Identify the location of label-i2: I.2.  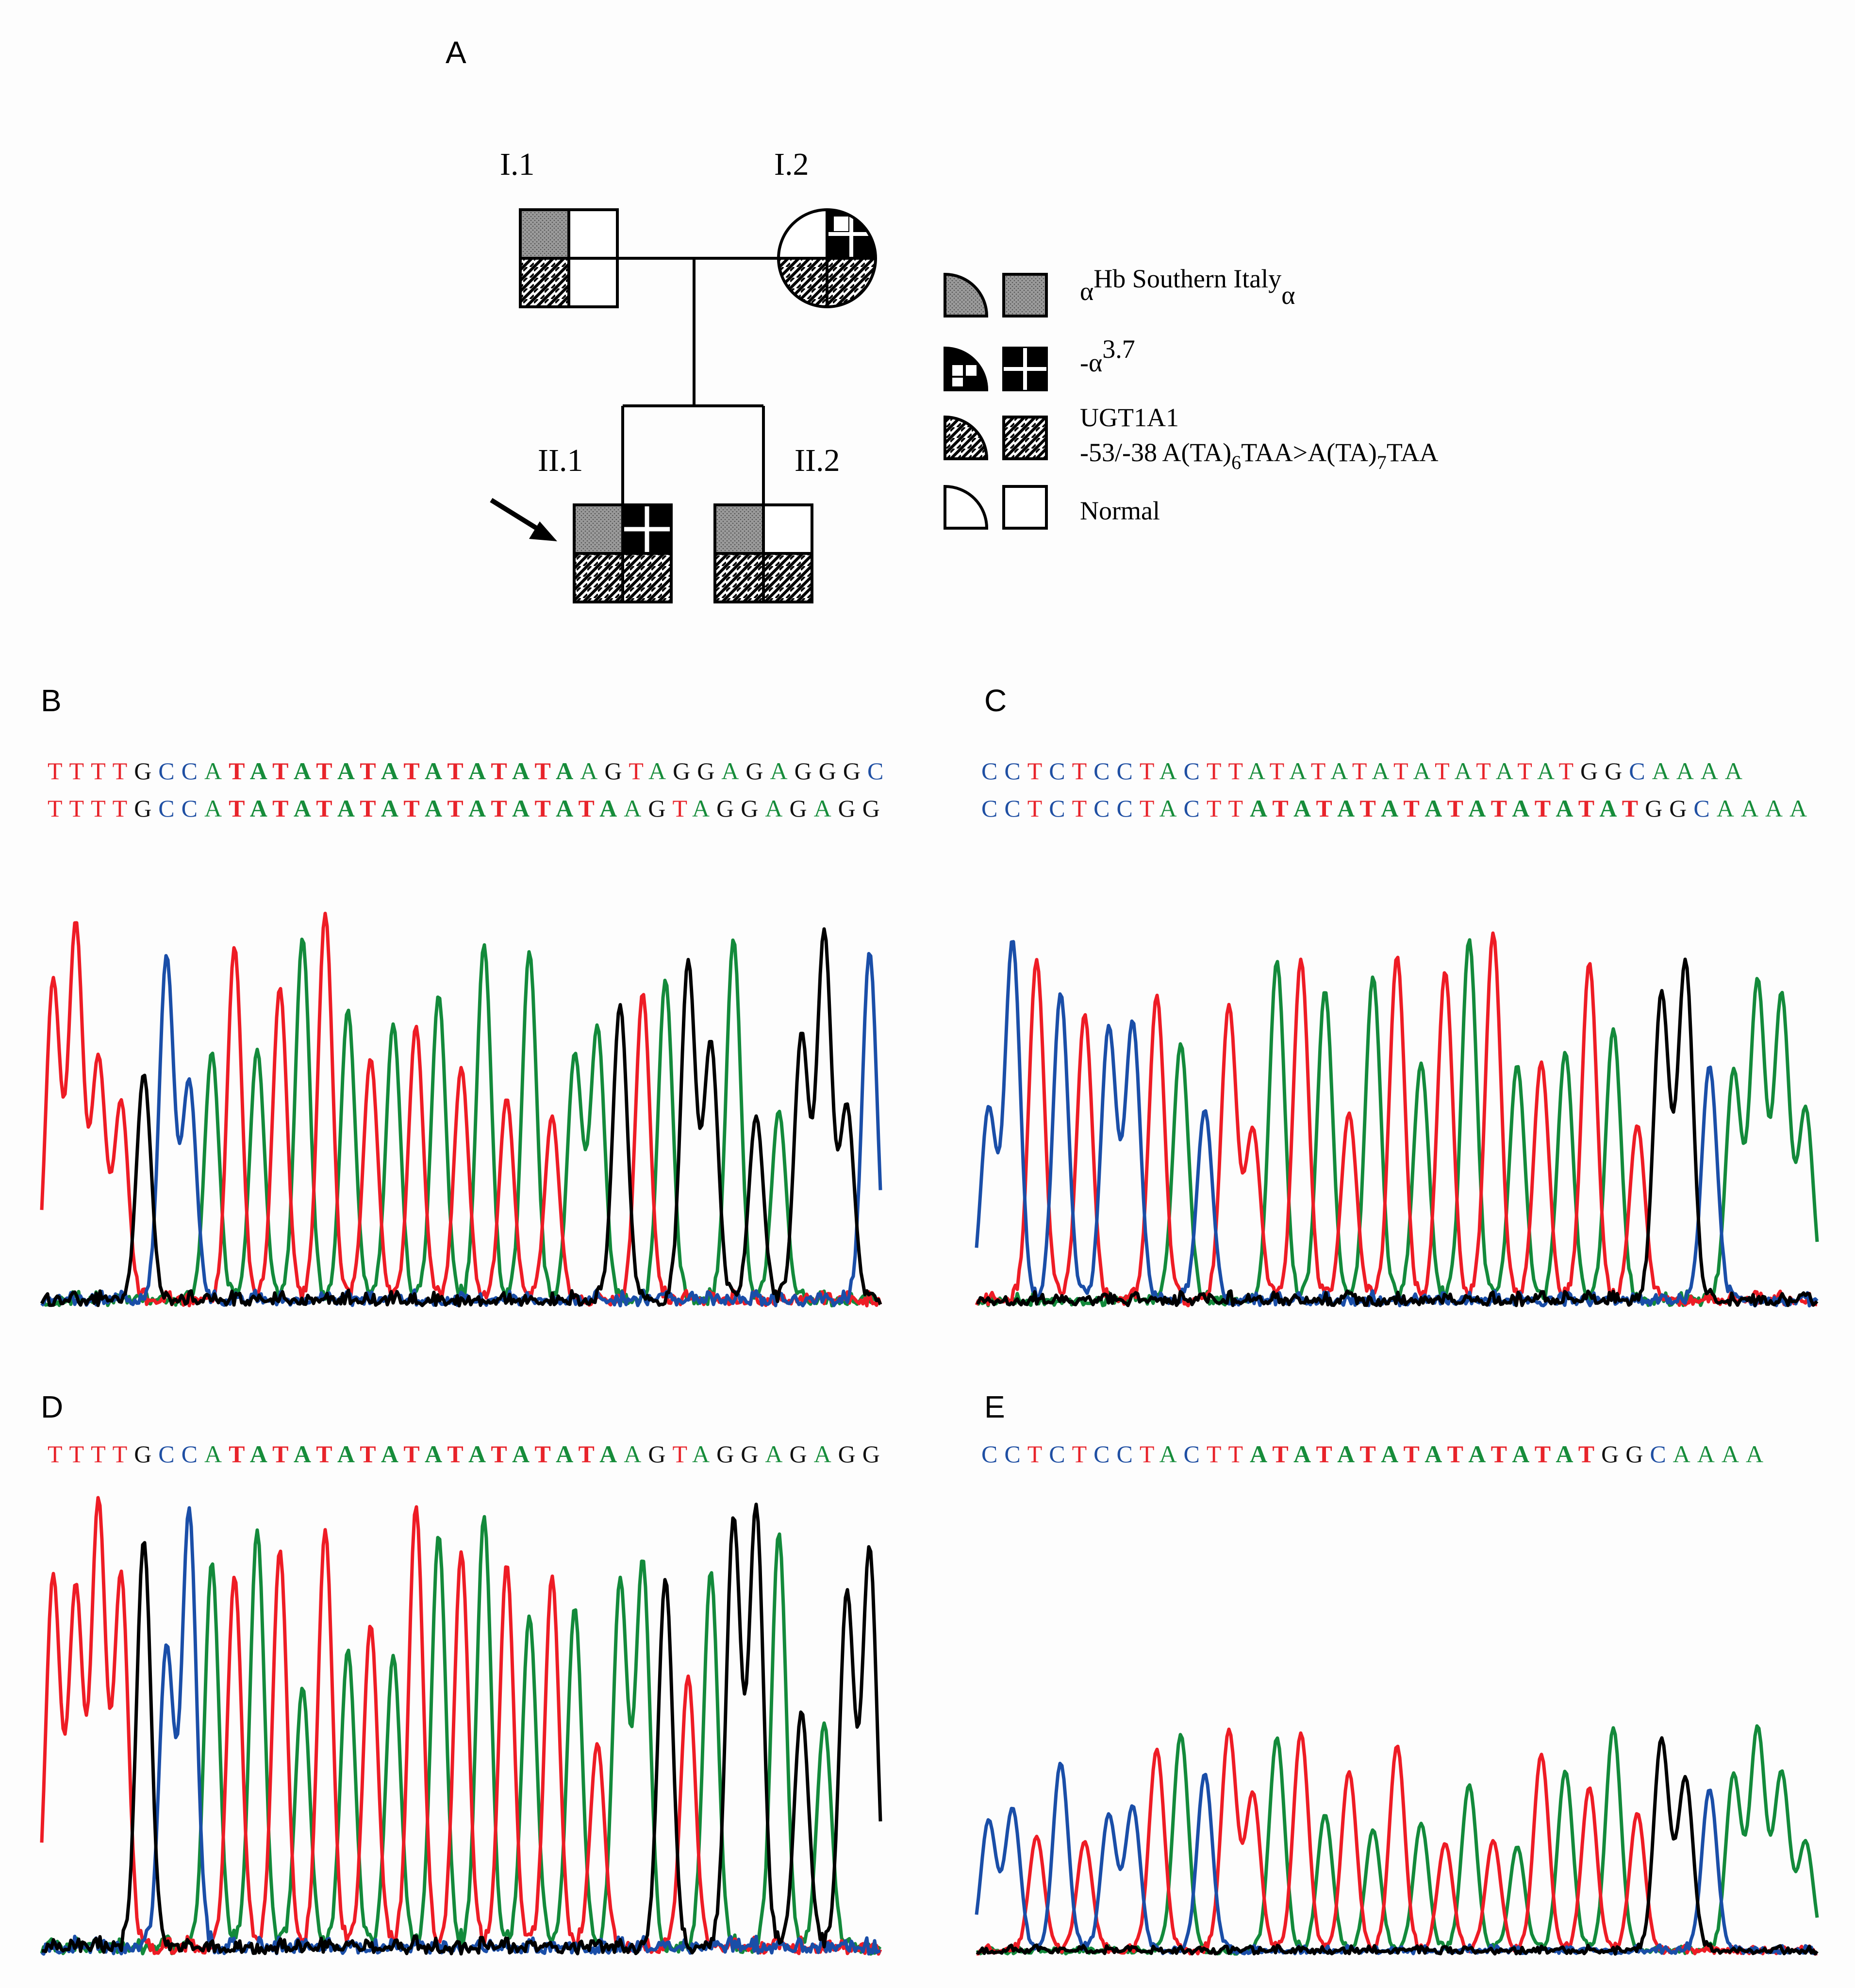
(791, 164).